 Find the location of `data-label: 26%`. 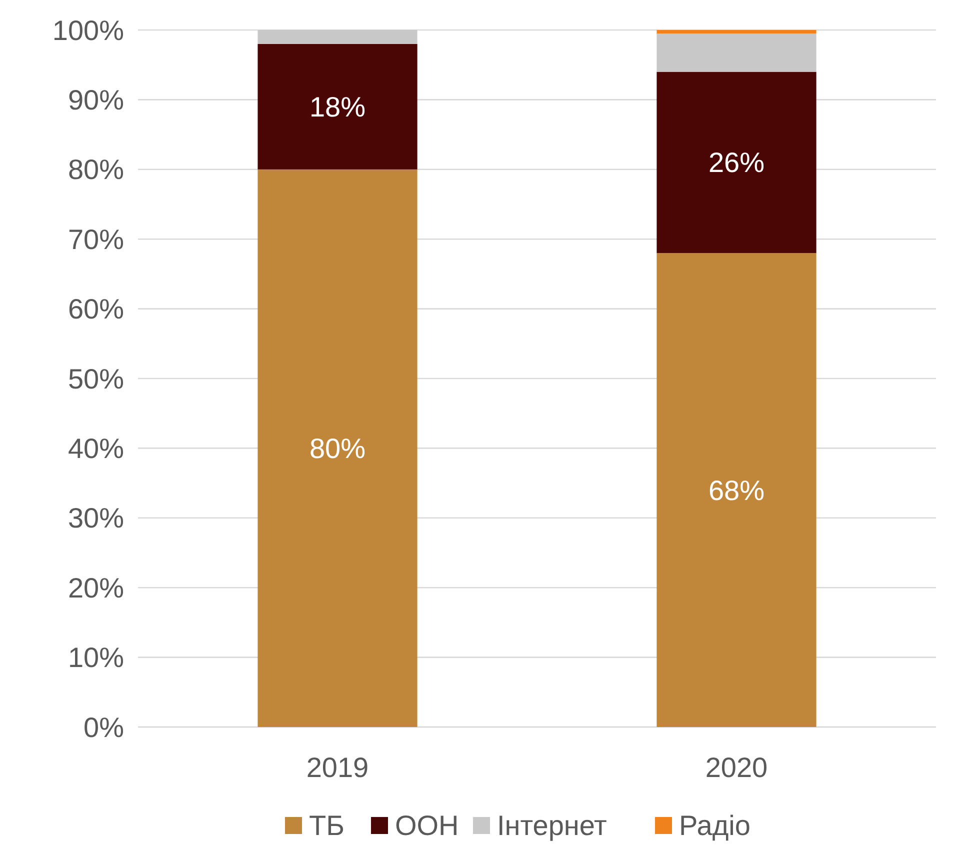

data-label: 26% is located at coordinates (736, 162).